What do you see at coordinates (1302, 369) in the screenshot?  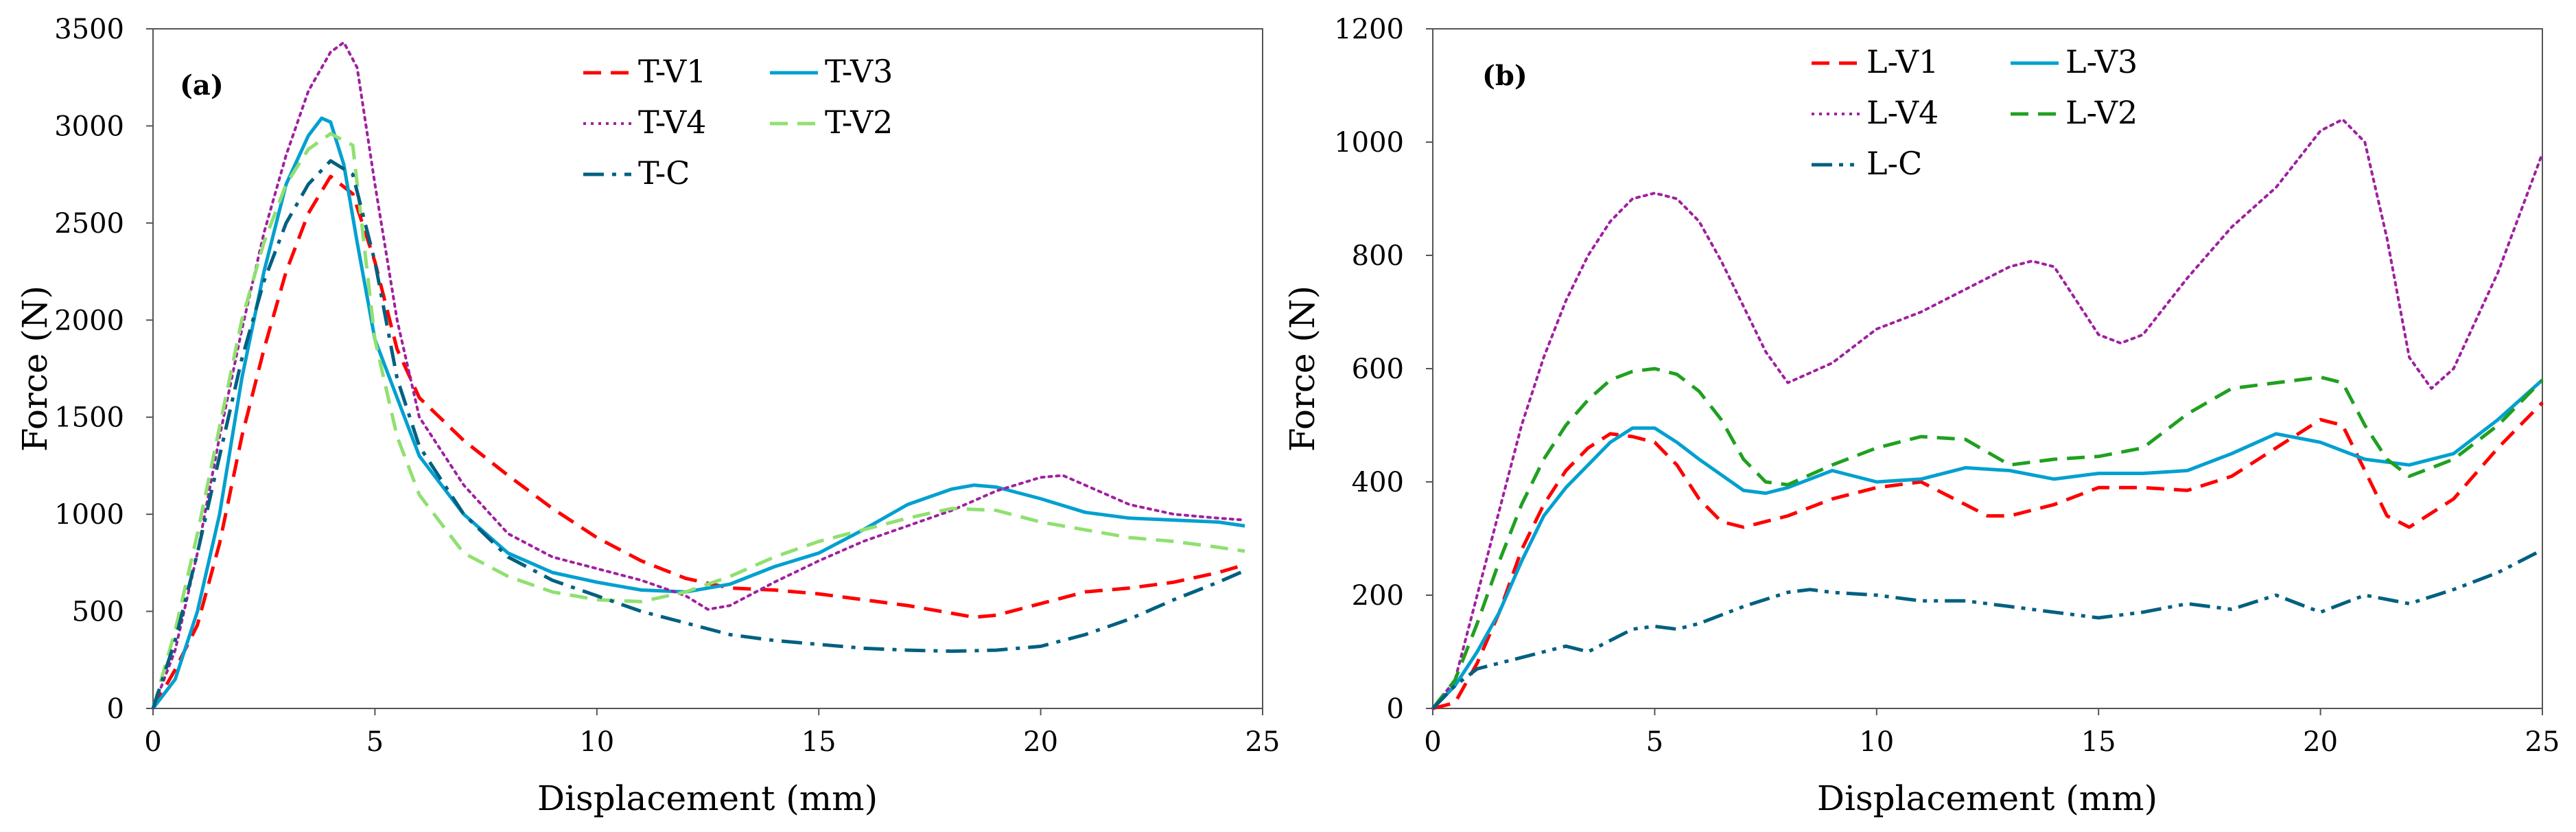 I see `y-axis-title-b: Force (N)` at bounding box center [1302, 369].